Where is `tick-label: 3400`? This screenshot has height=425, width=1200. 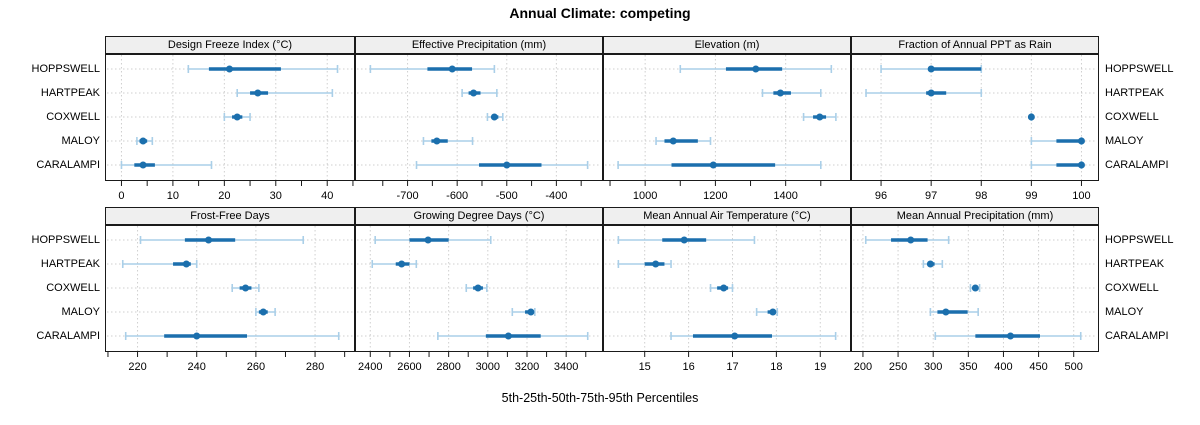 tick-label: 3400 is located at coordinates (566, 367).